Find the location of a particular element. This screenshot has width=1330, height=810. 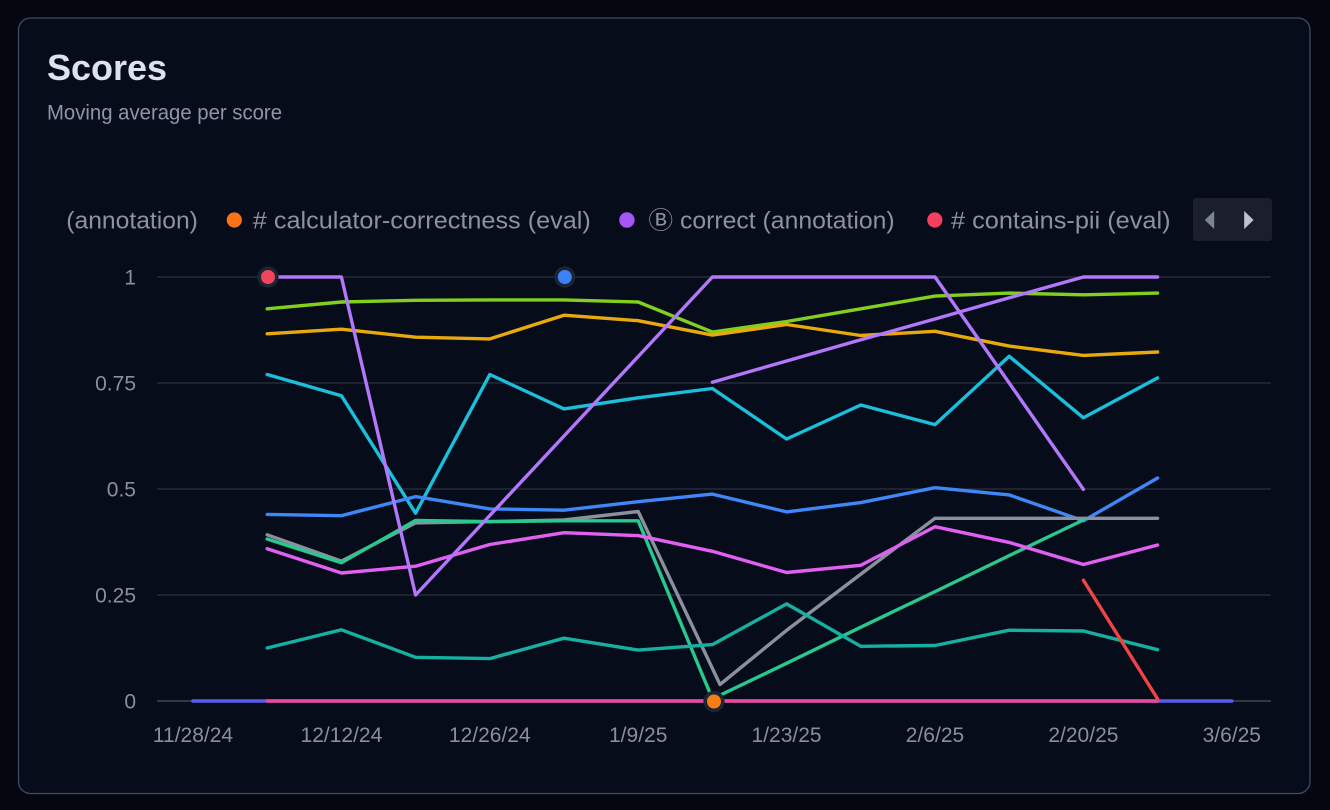

svg-text: # contains-pii (eval) is located at coordinates (1061, 221).